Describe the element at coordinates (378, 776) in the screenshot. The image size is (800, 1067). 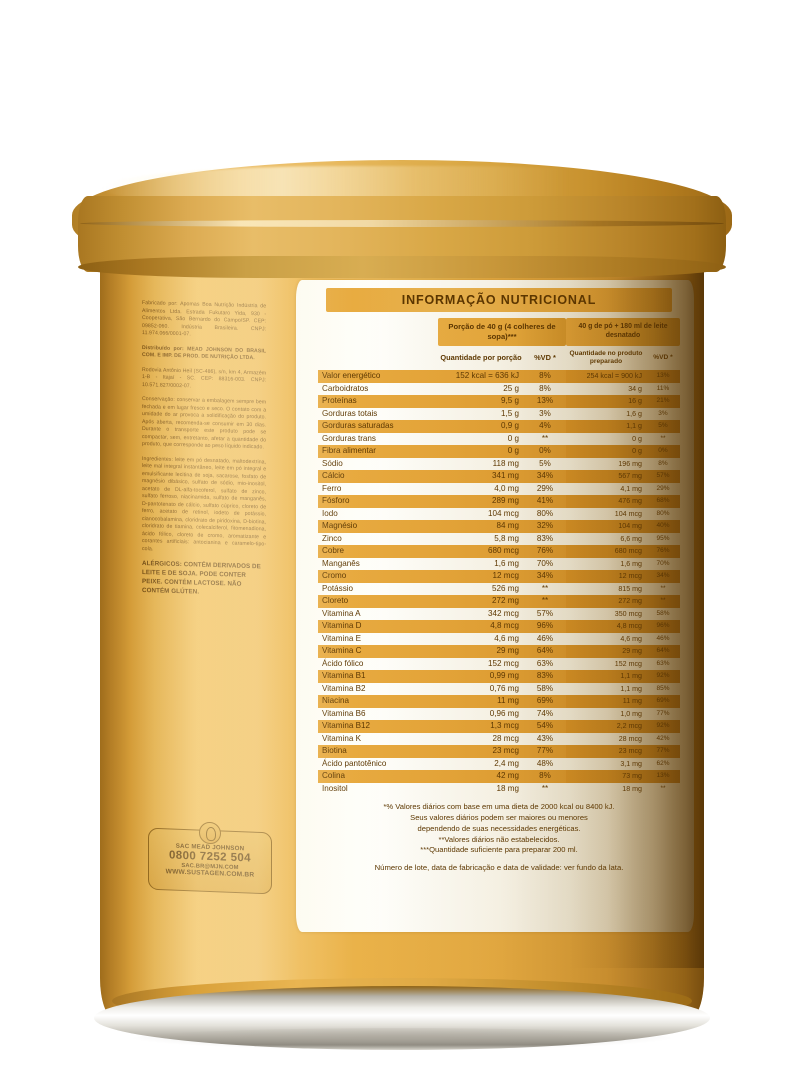
I see `cell-name: Colina` at that location.